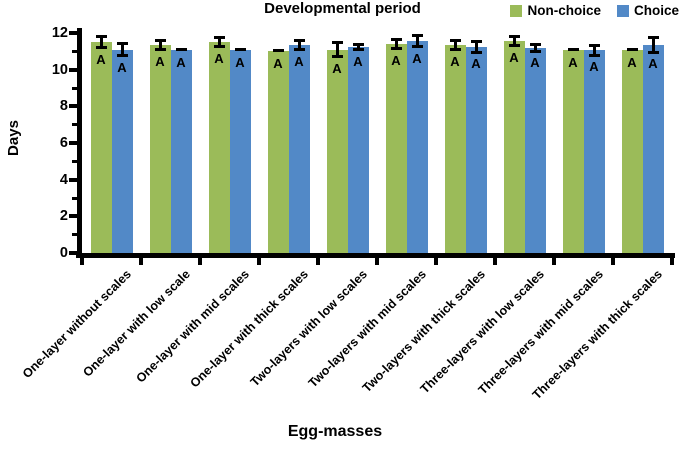 This screenshot has width=685, height=449. What do you see at coordinates (656, 10) in the screenshot?
I see `legend-label: Choice` at bounding box center [656, 10].